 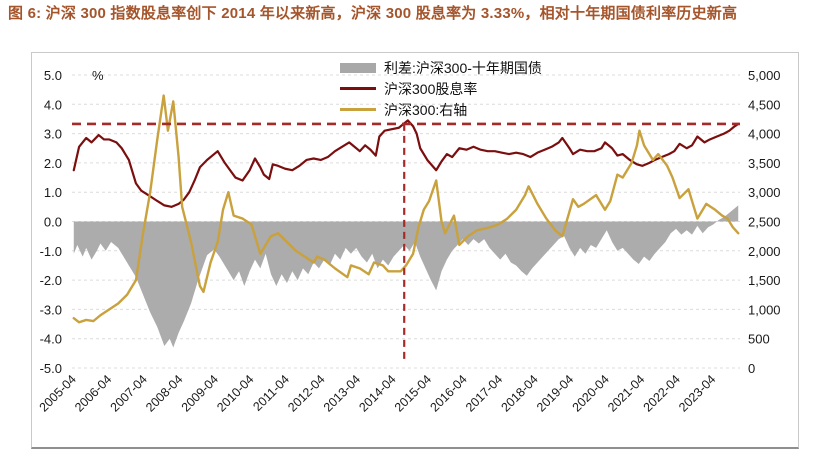 What do you see at coordinates (53, 134) in the screenshot?
I see `left-axis-tick-label: 3.0` at bounding box center [53, 134].